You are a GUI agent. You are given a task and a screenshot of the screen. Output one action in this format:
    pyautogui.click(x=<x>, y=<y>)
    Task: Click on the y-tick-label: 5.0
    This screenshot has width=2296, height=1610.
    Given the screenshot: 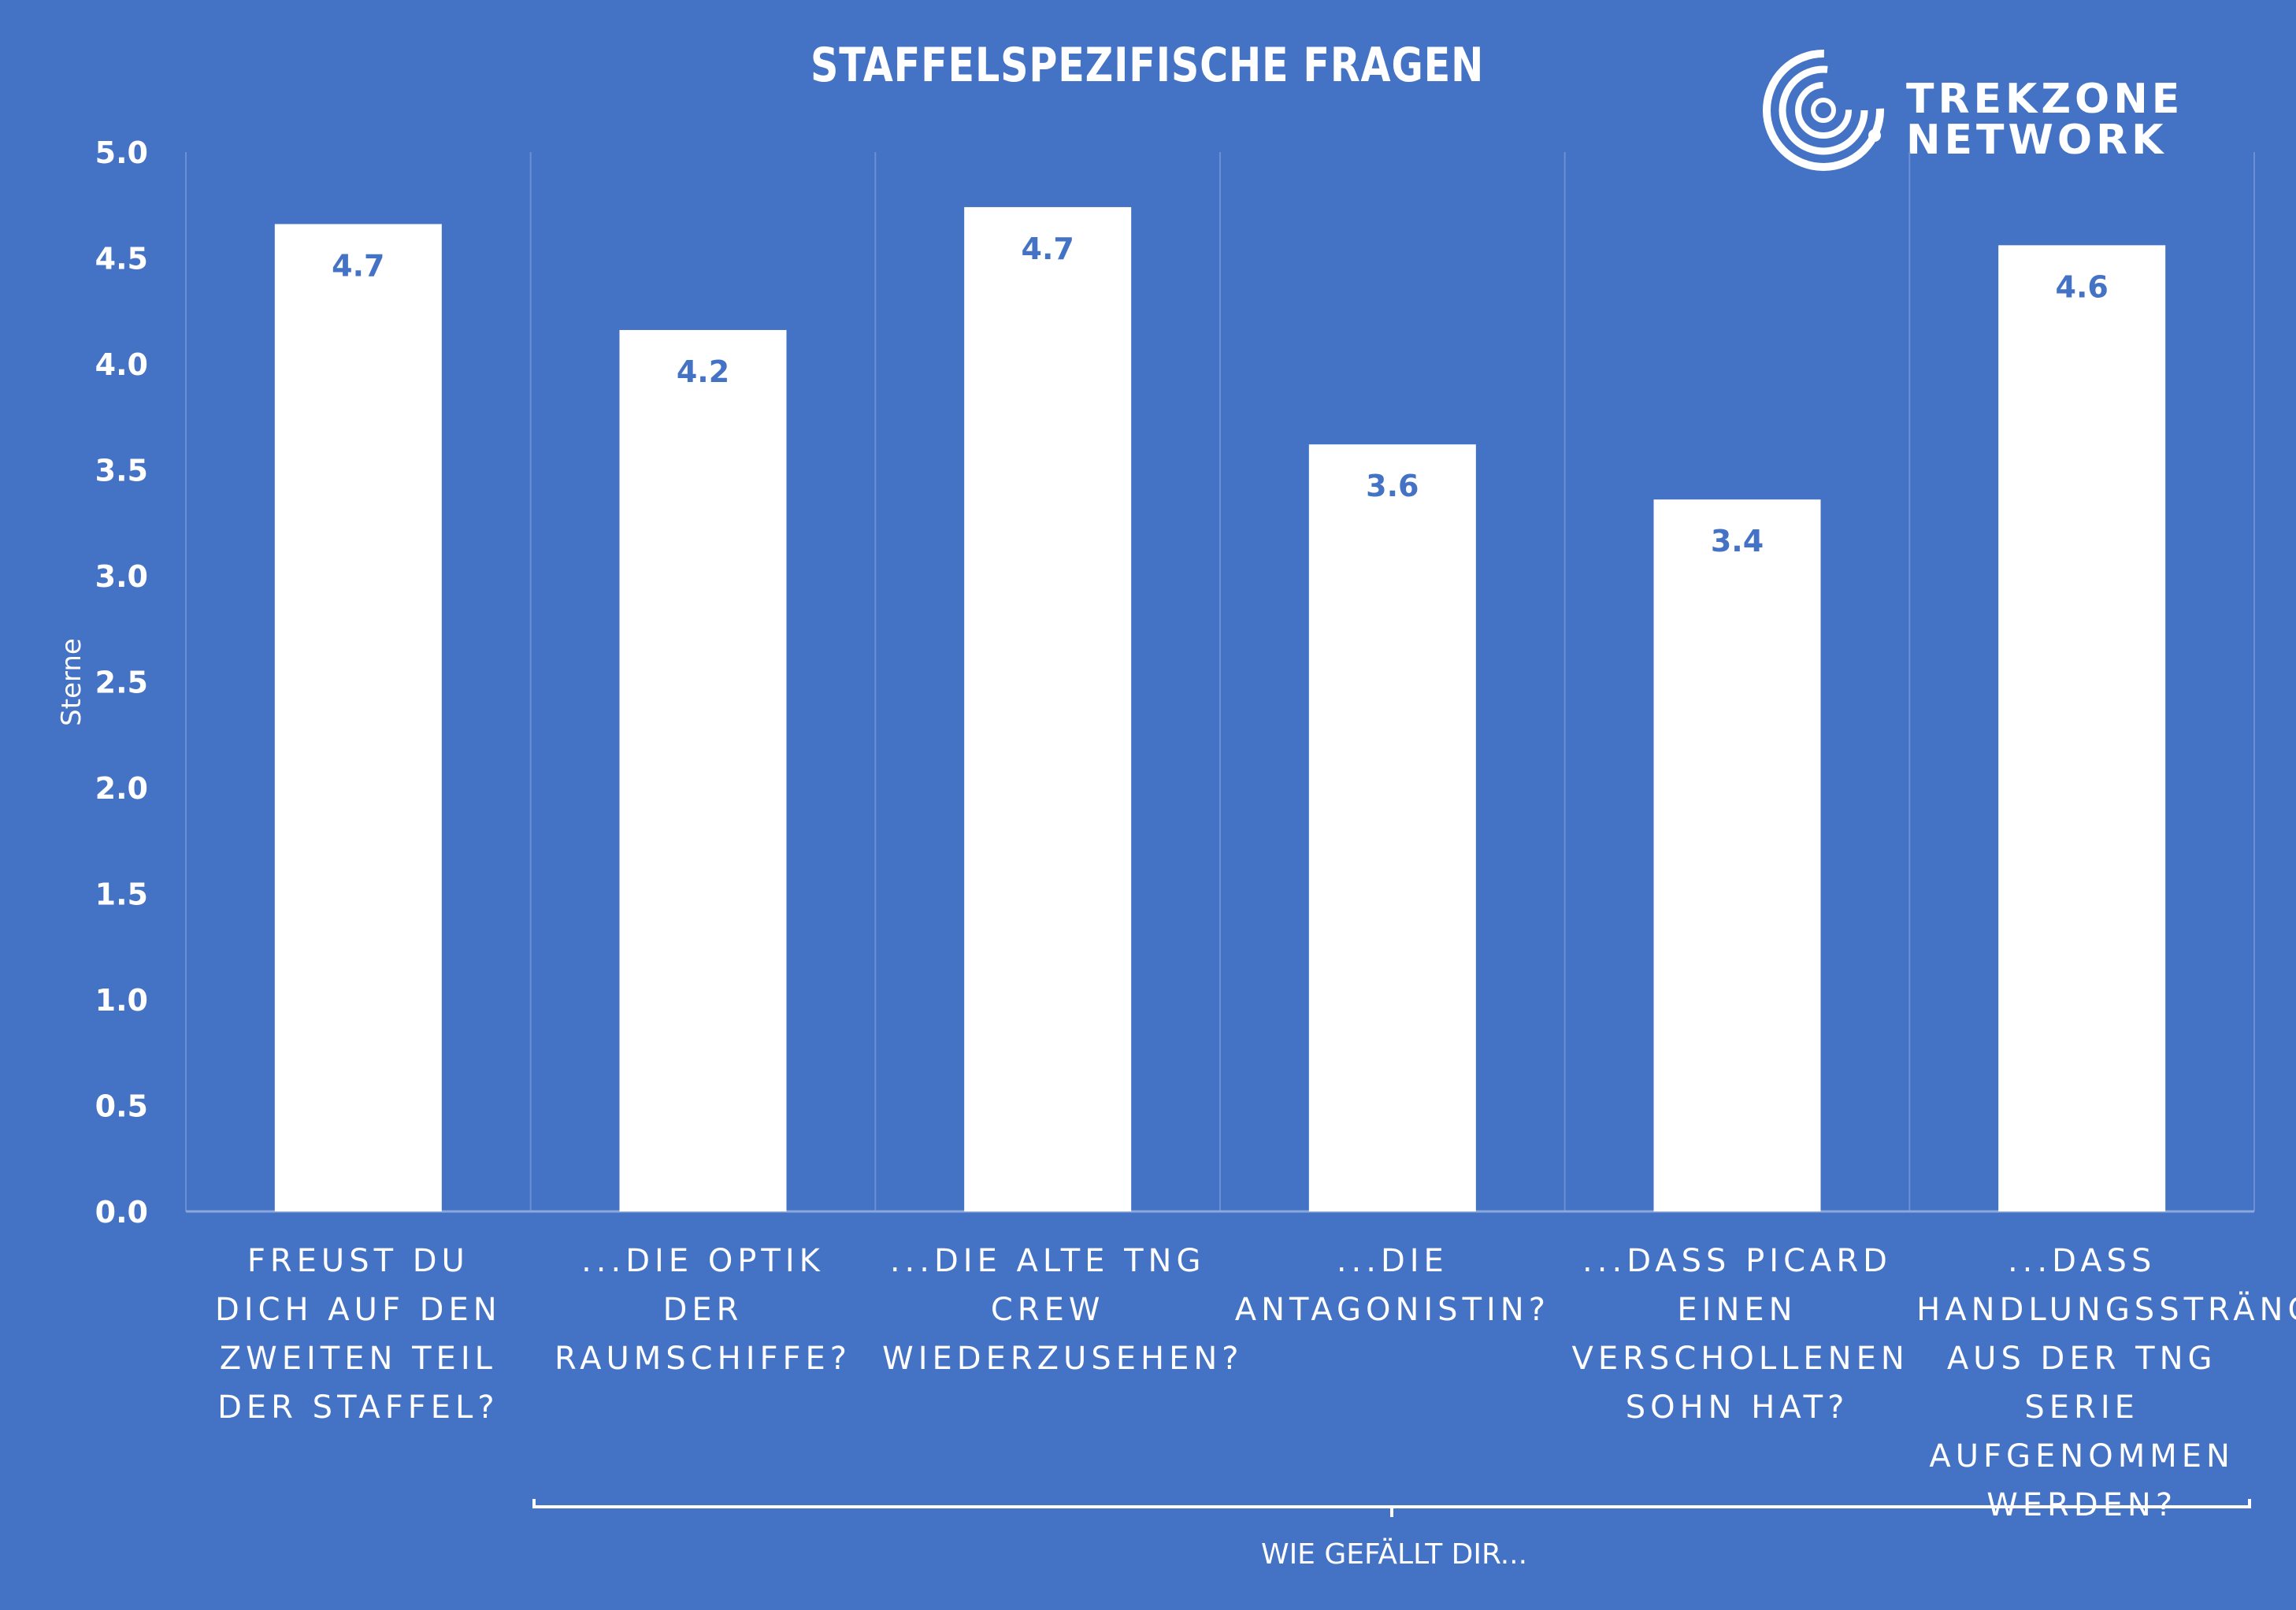 What is the action you would take?
    pyautogui.click(x=121, y=152)
    